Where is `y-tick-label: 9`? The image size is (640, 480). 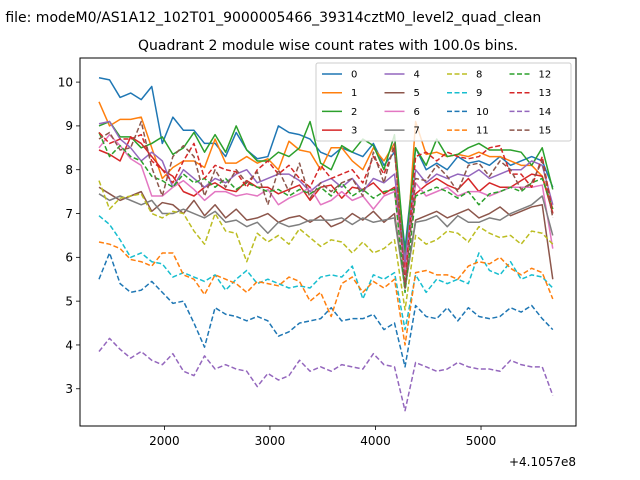
y-tick-label: 9 is located at coordinates (69, 126).